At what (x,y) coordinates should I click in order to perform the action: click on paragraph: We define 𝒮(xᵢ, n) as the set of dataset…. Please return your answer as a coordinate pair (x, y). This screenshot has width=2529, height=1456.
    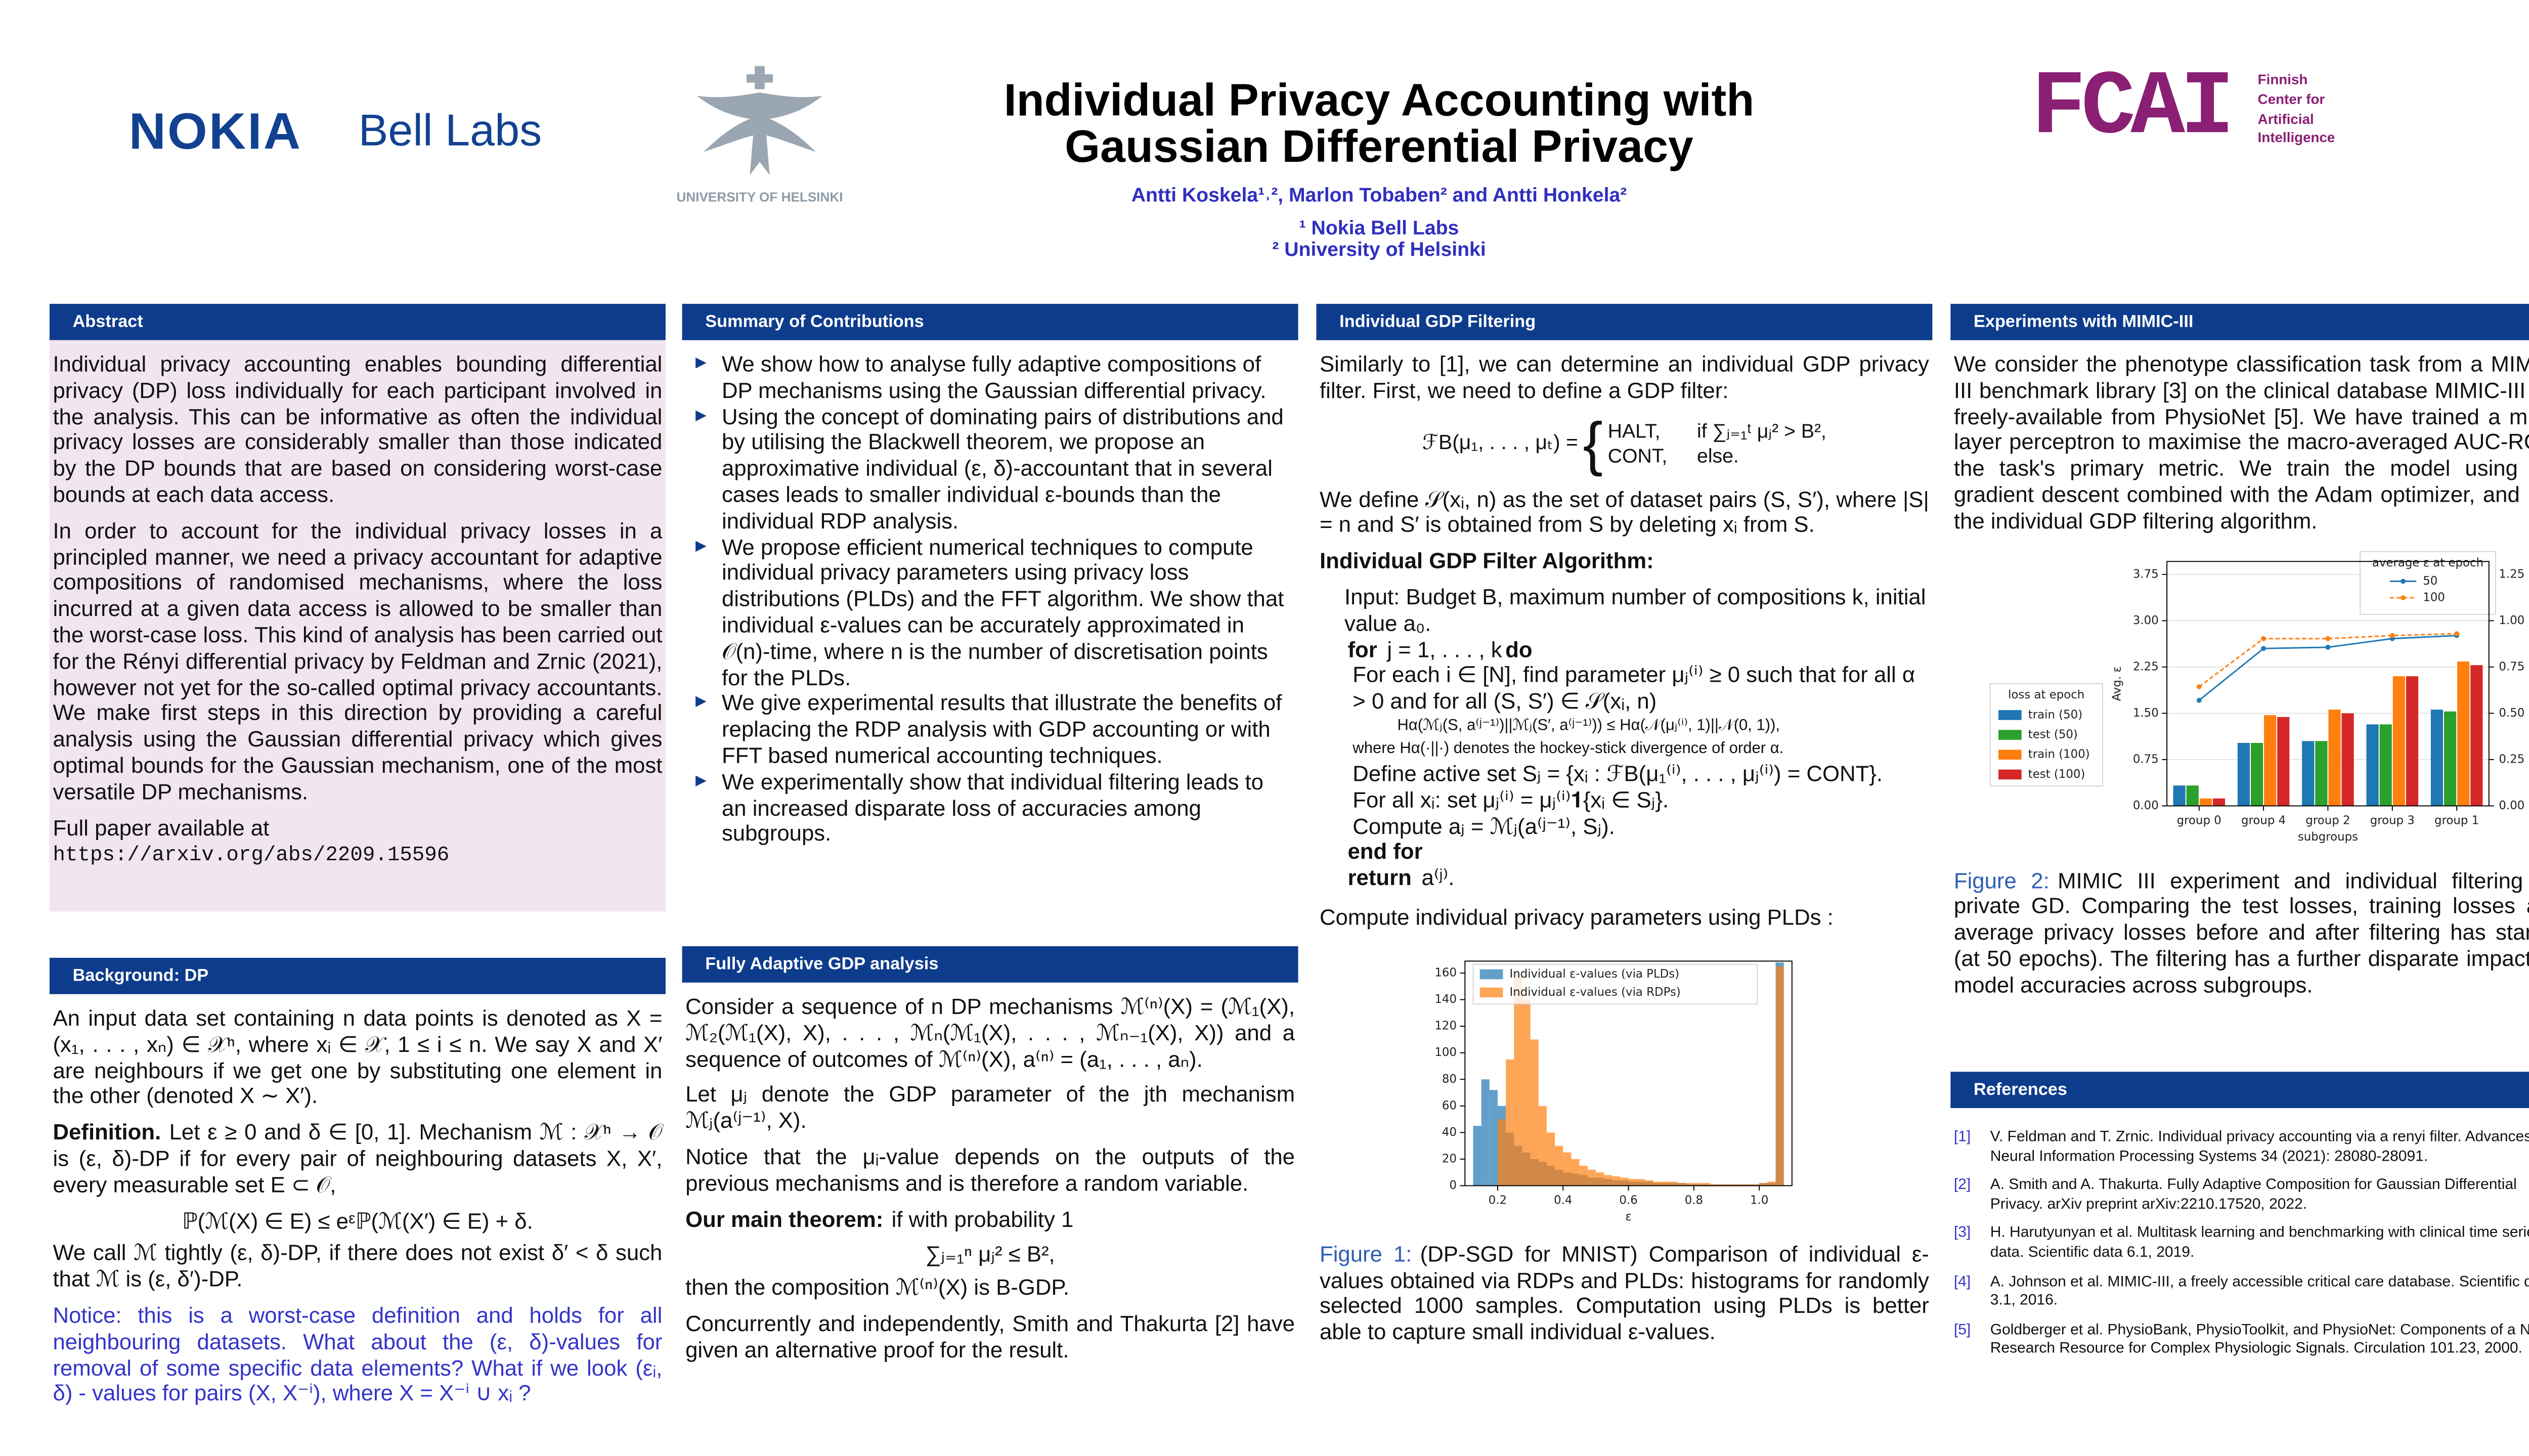
    Looking at the image, I should click on (1624, 513).